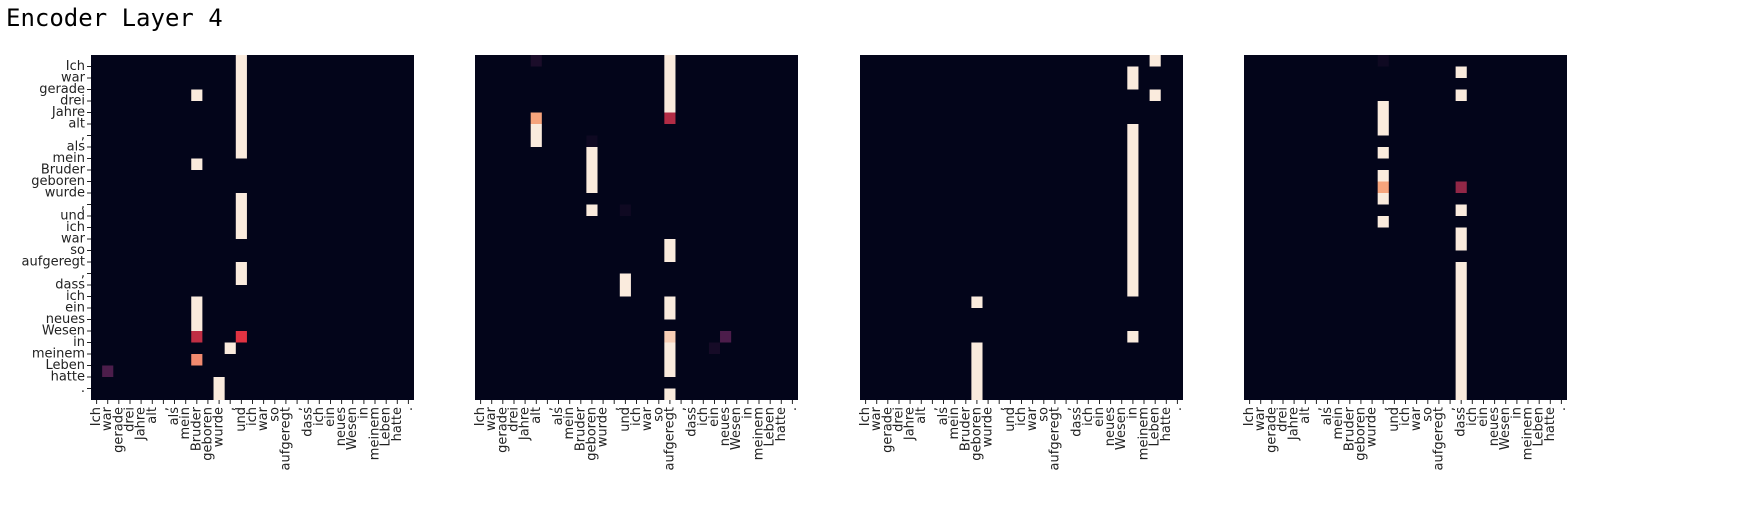  I want to click on y-tick-label: und, so click(72, 216).